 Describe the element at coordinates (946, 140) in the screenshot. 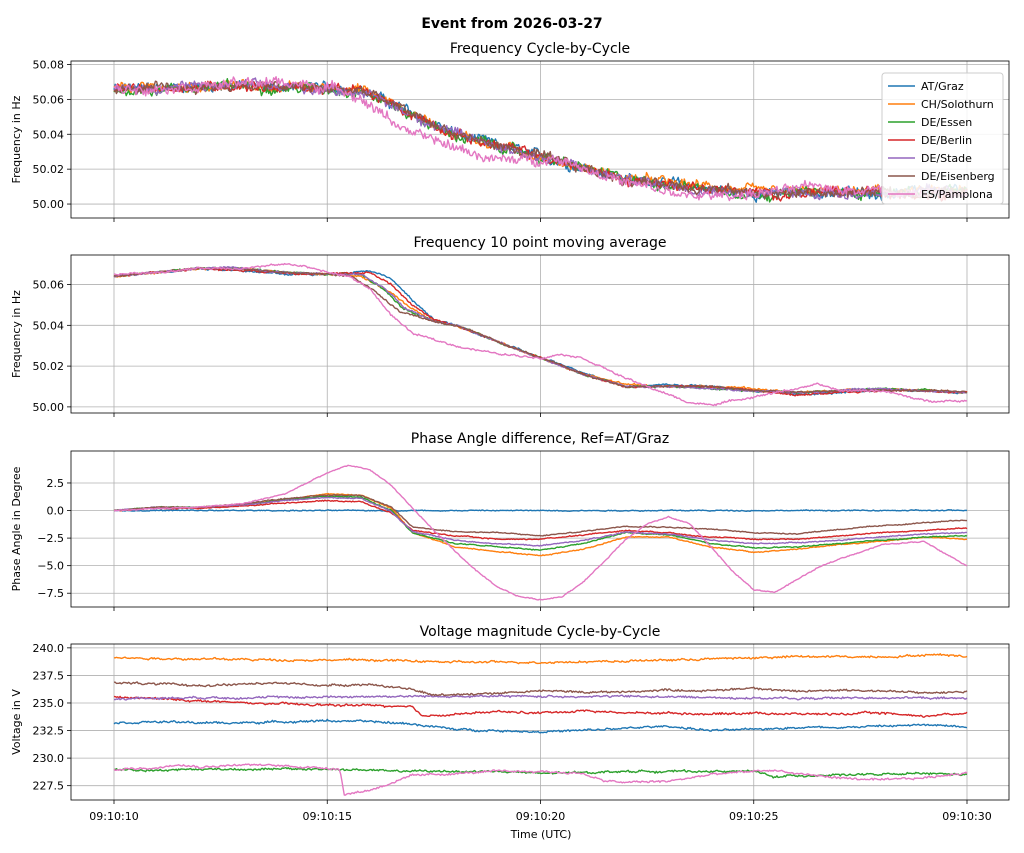

I see `legend-entry: DE/Berlin` at that location.